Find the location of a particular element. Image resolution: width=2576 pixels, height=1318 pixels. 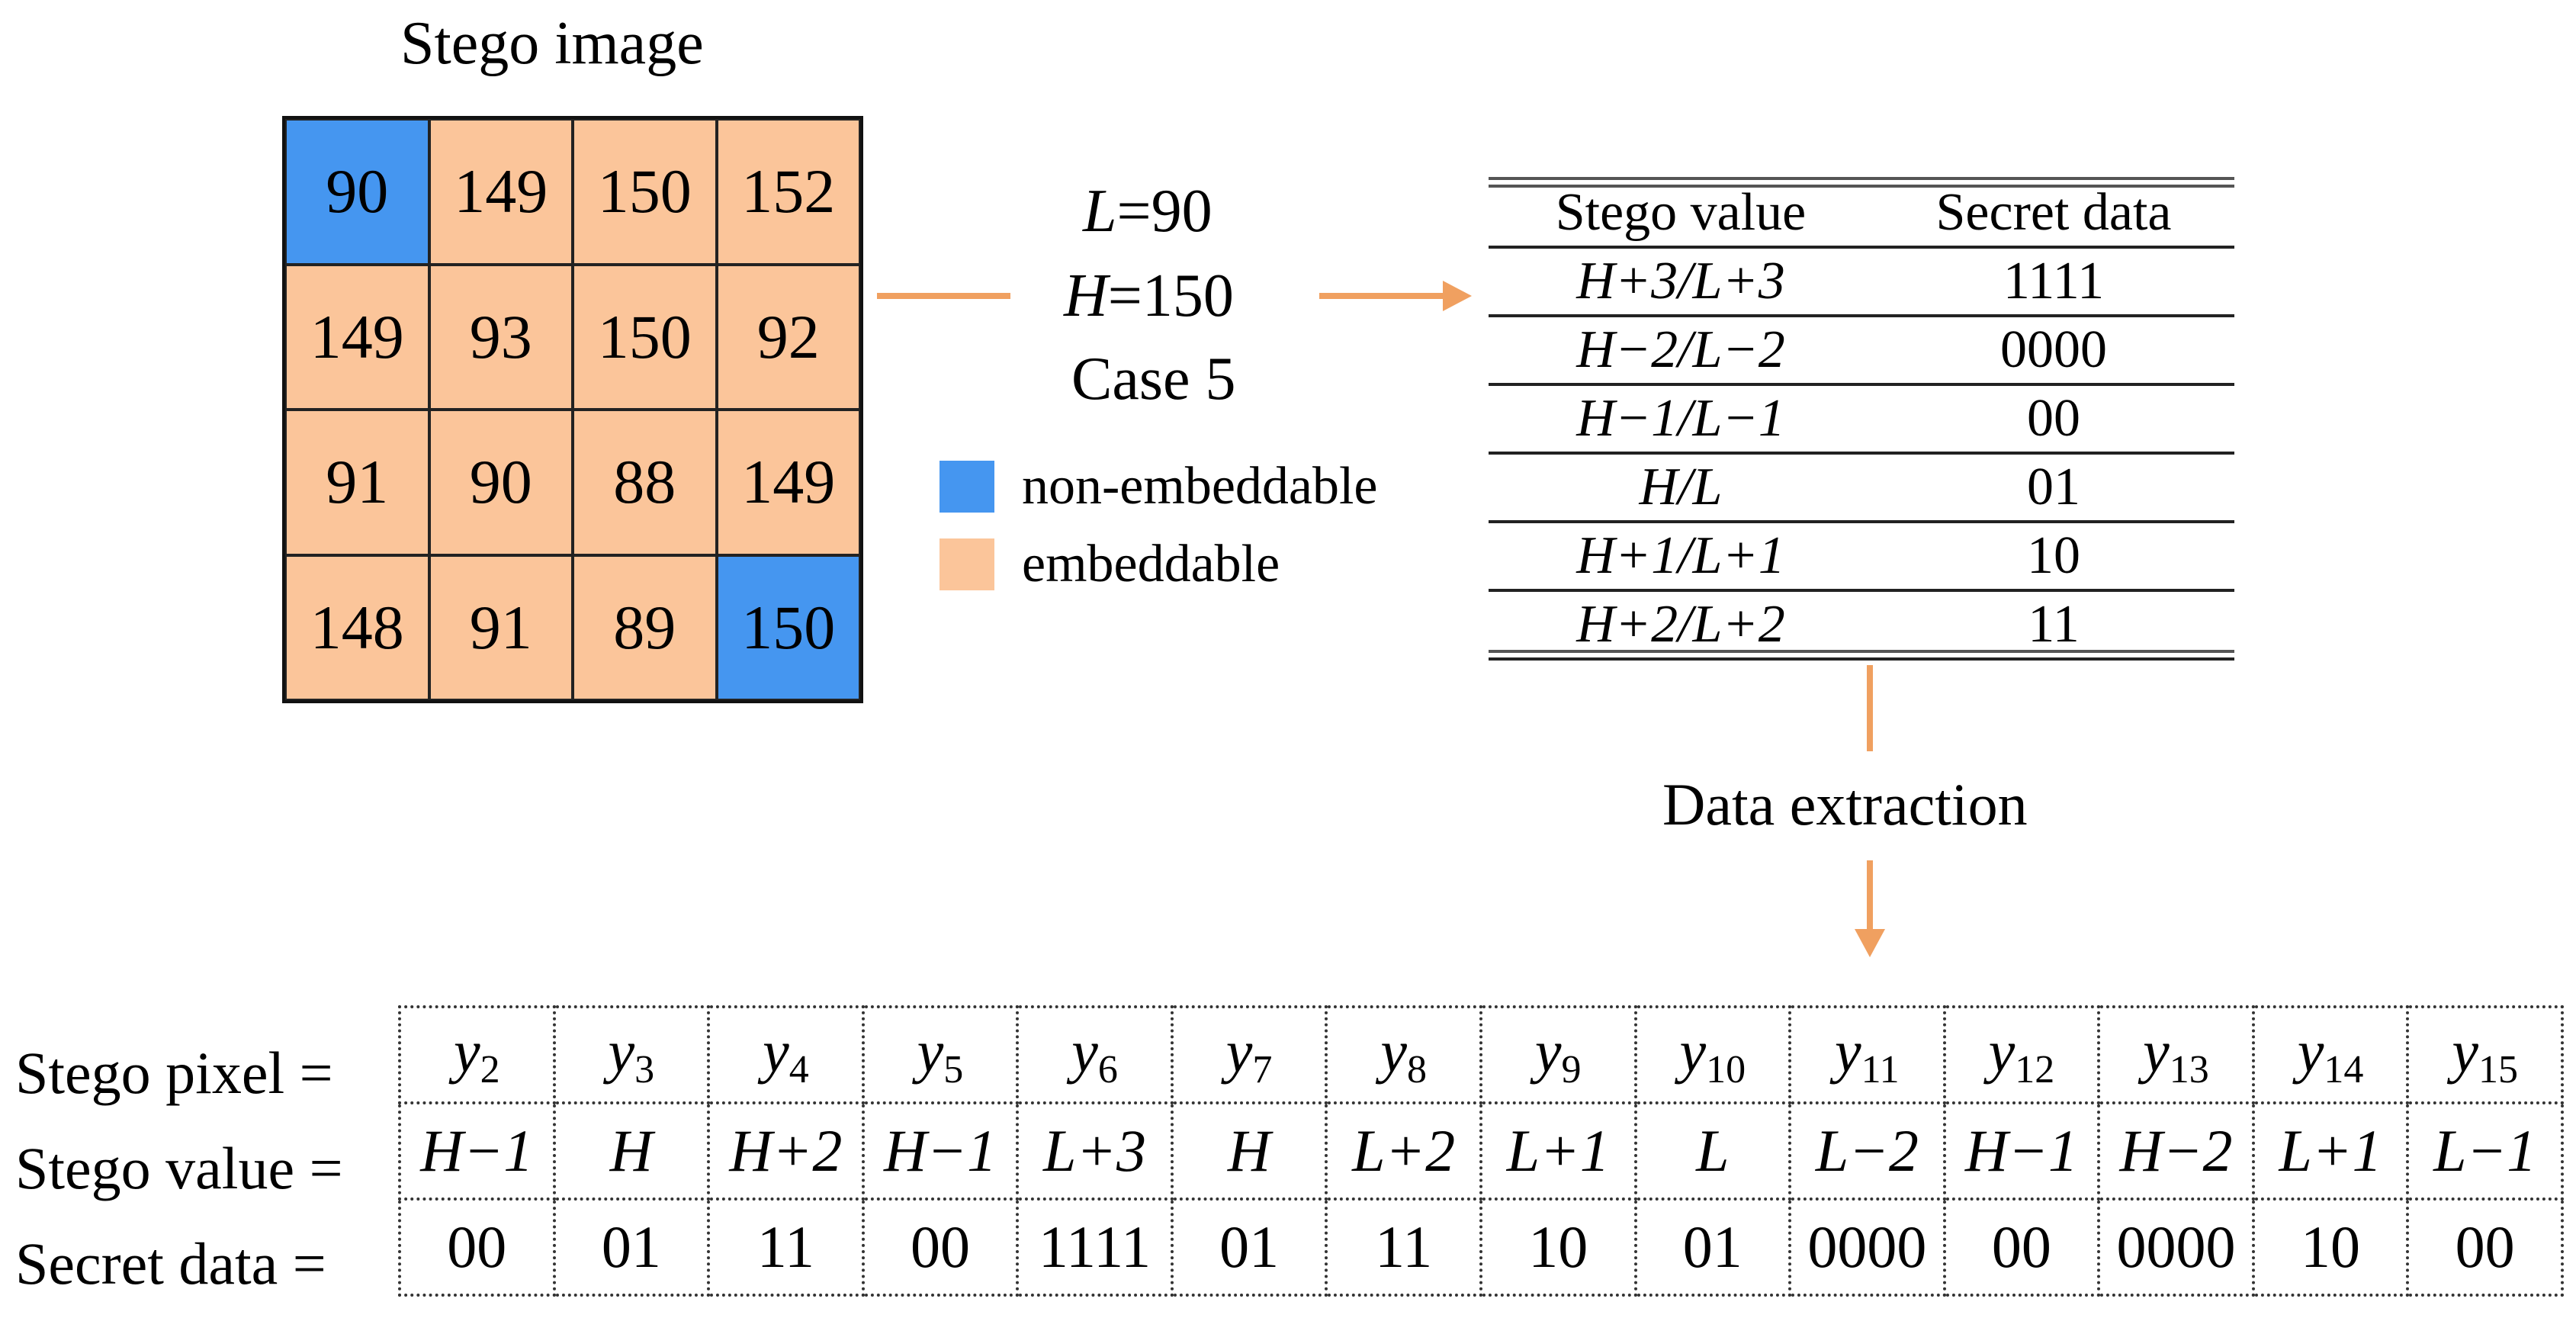

lookup-row: H+2/L+2 11 is located at coordinates (1861, 626).